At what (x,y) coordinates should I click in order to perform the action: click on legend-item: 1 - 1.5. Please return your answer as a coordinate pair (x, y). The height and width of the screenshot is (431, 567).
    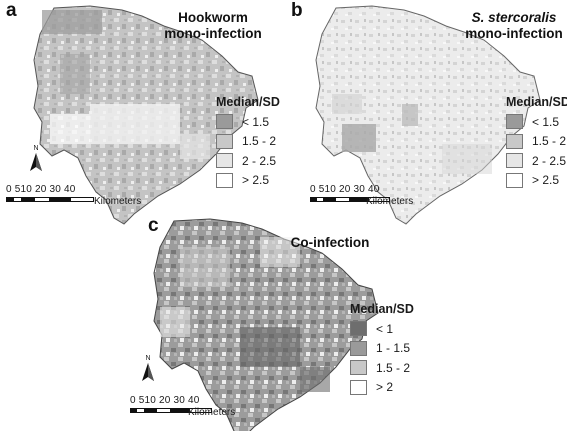
    Looking at the image, I should click on (382, 349).